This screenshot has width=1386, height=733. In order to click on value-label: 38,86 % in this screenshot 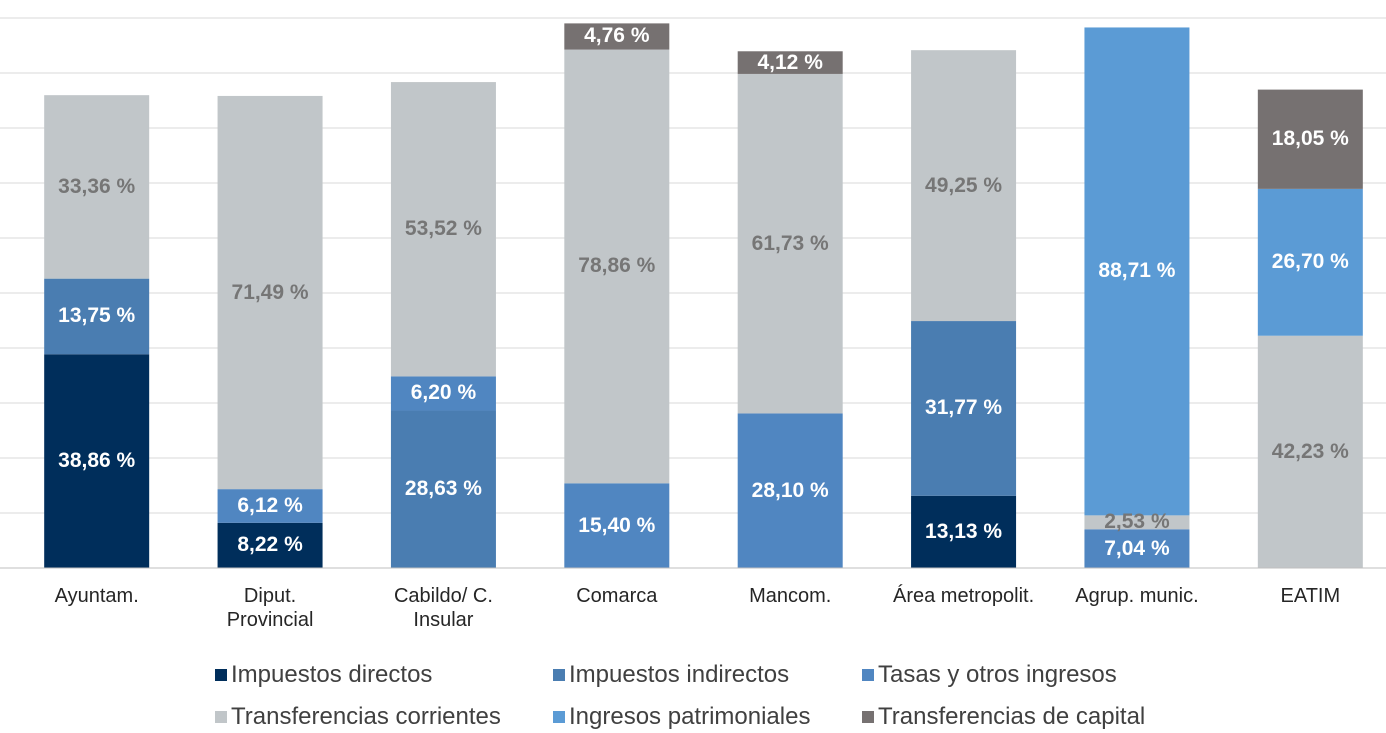, I will do `click(97, 461)`.